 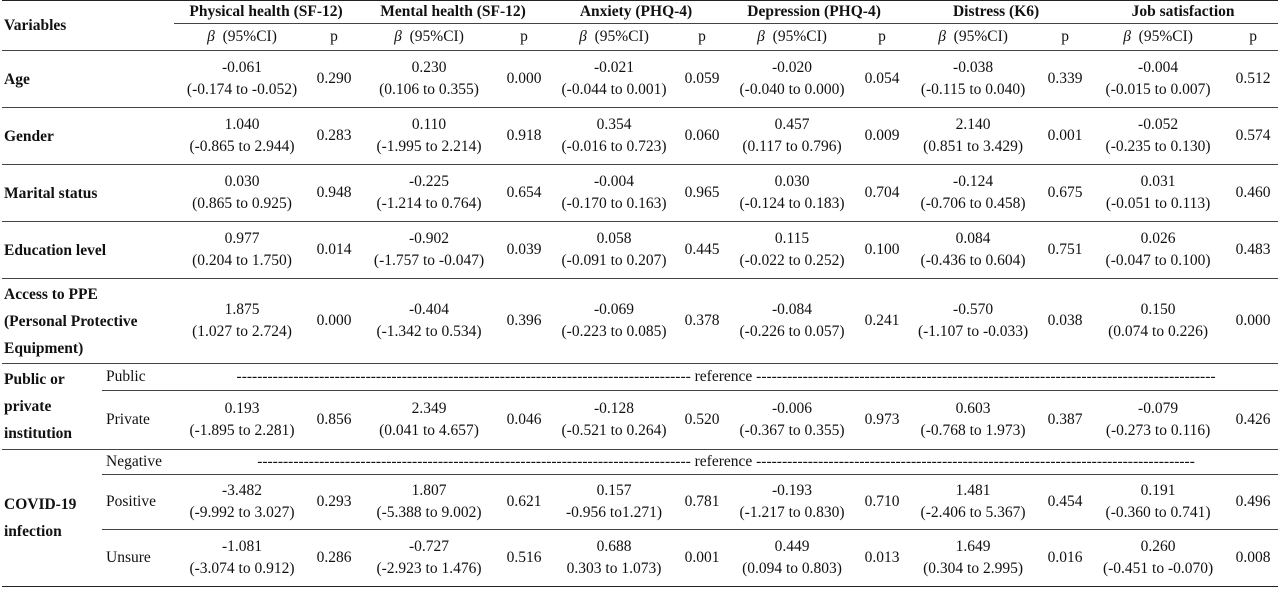 What do you see at coordinates (429, 408) in the screenshot?
I see `beta-value: 2.349` at bounding box center [429, 408].